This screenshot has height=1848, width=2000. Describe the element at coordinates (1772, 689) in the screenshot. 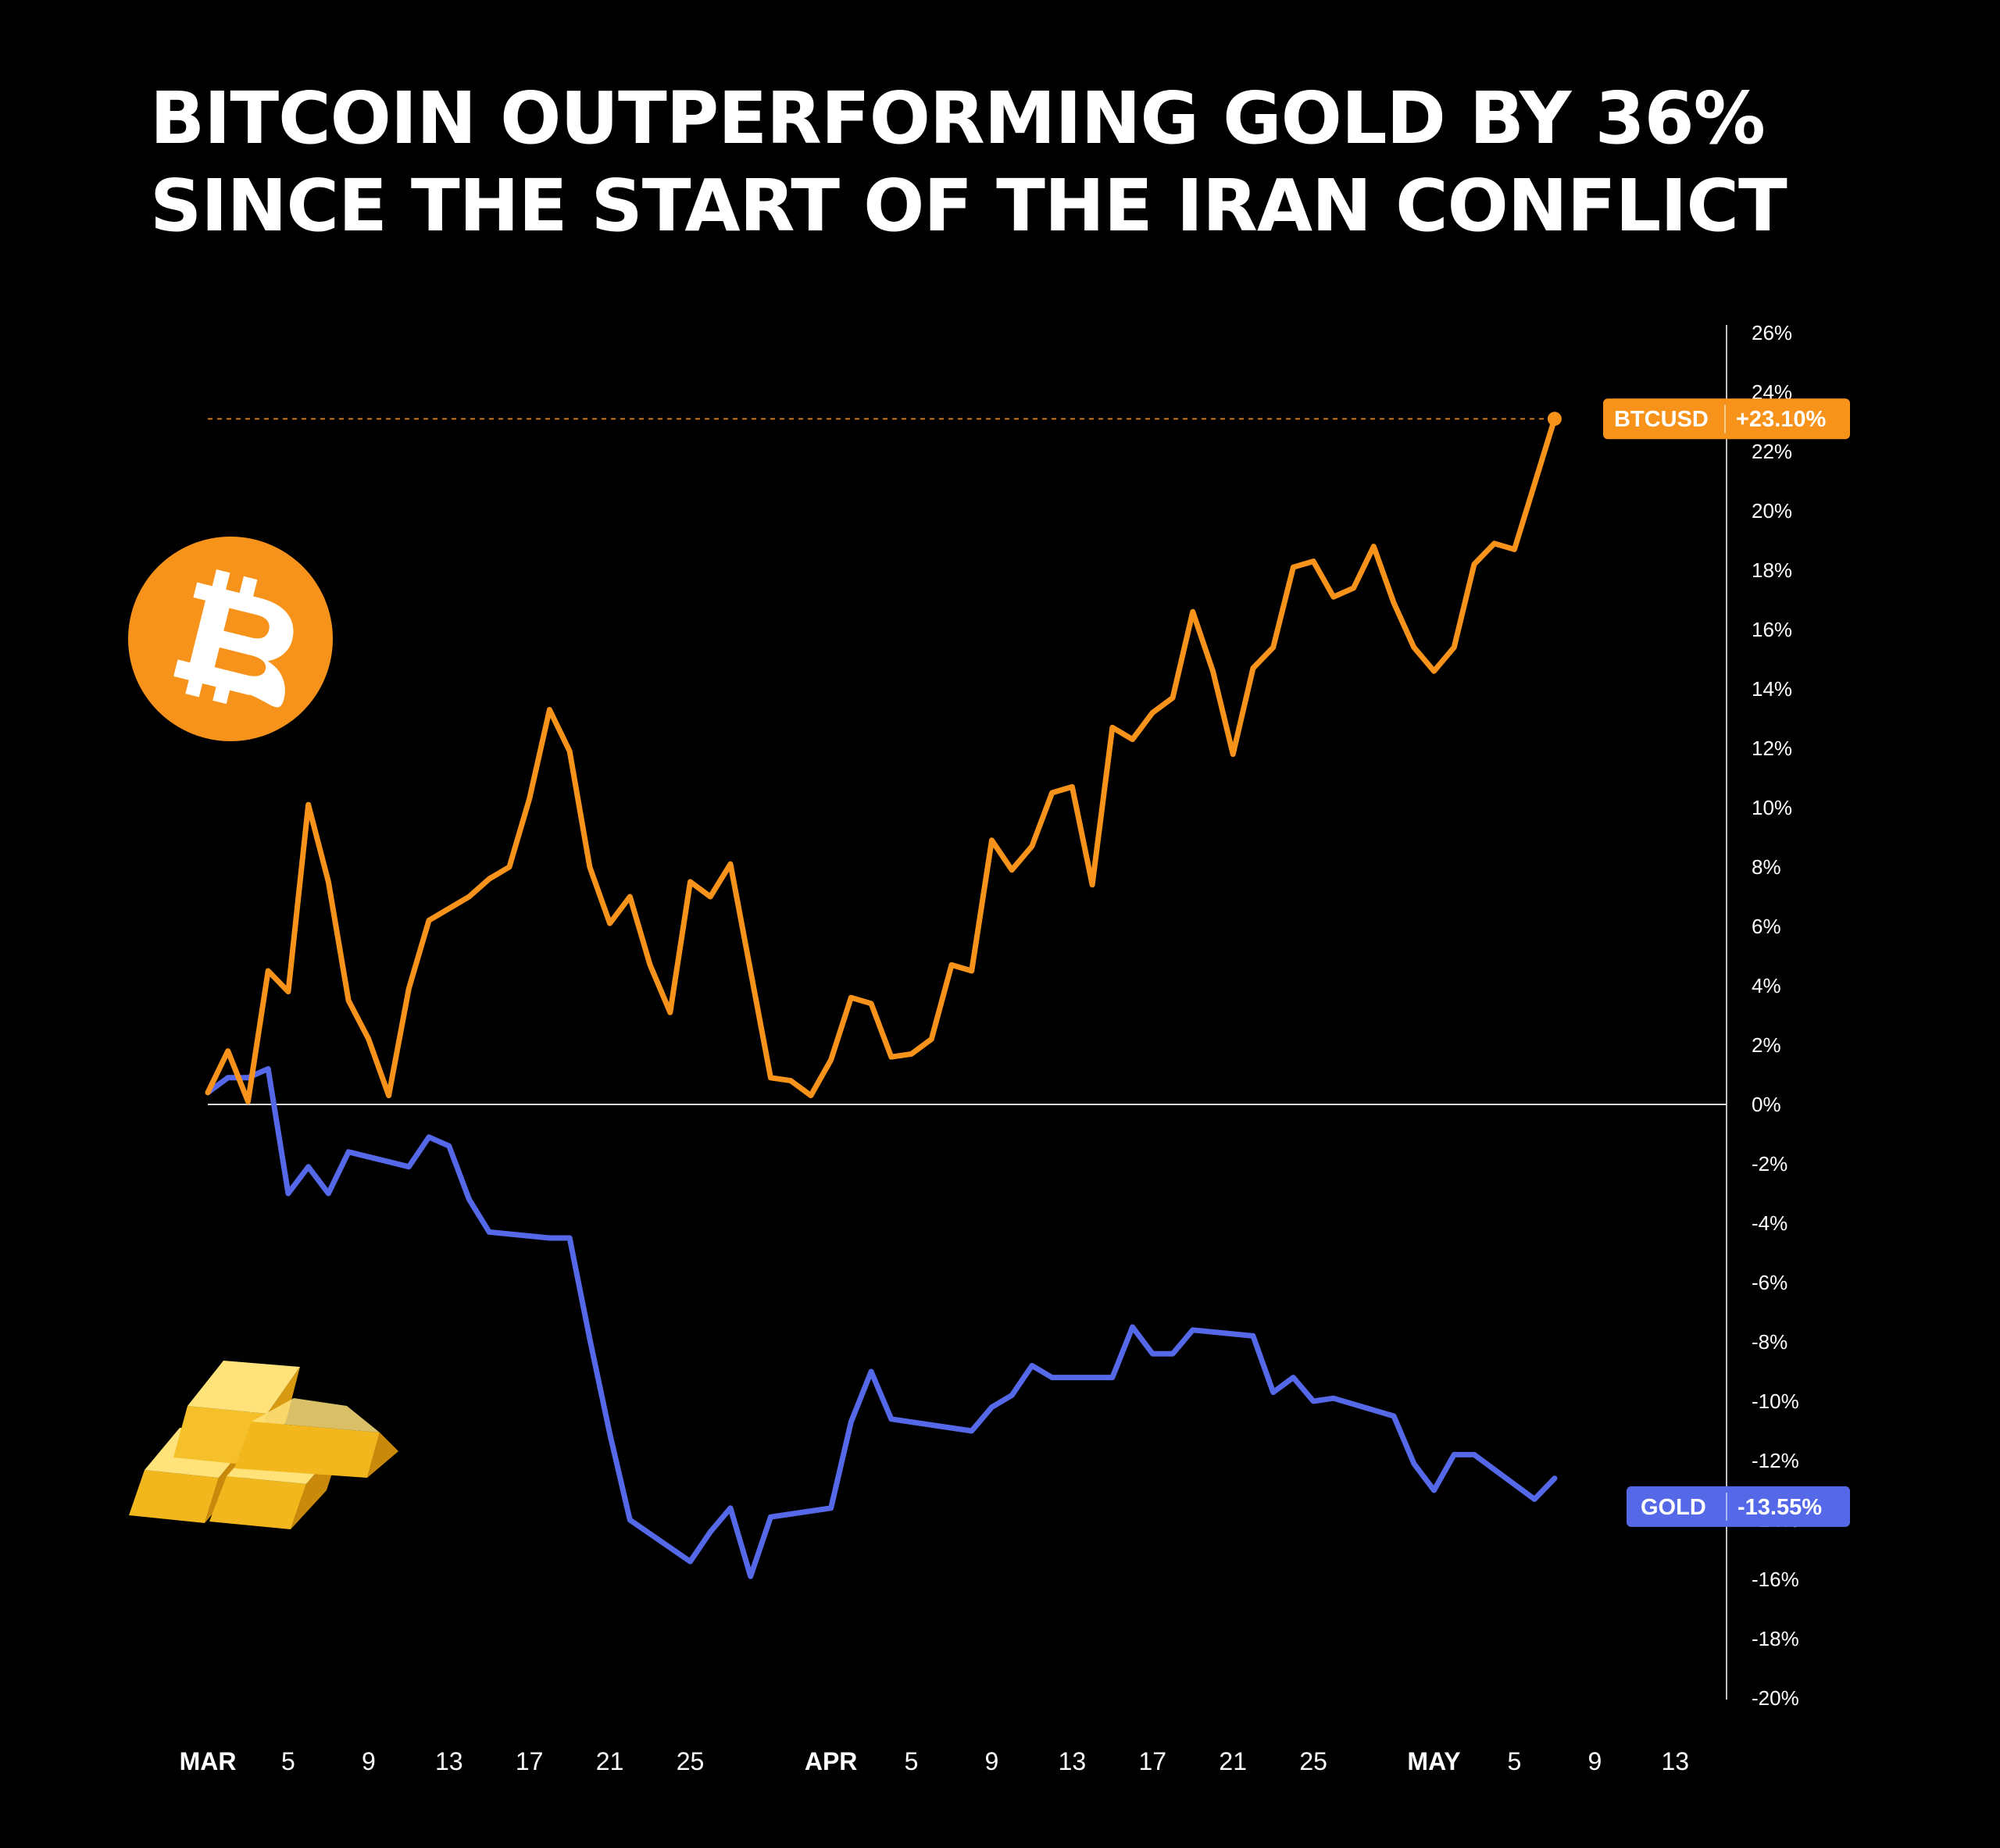

I see `y-tick-label: 14%` at that location.